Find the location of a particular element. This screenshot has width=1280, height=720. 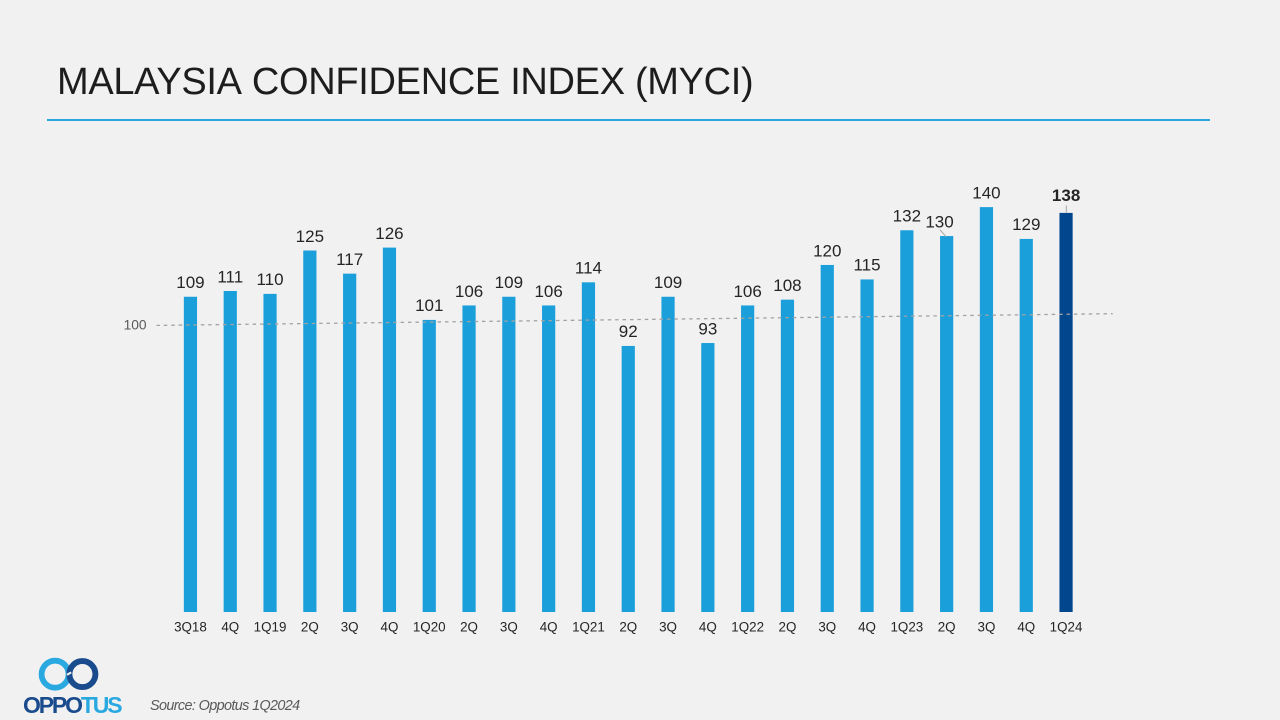

svg-text: 1Q24 is located at coordinates (1066, 627).